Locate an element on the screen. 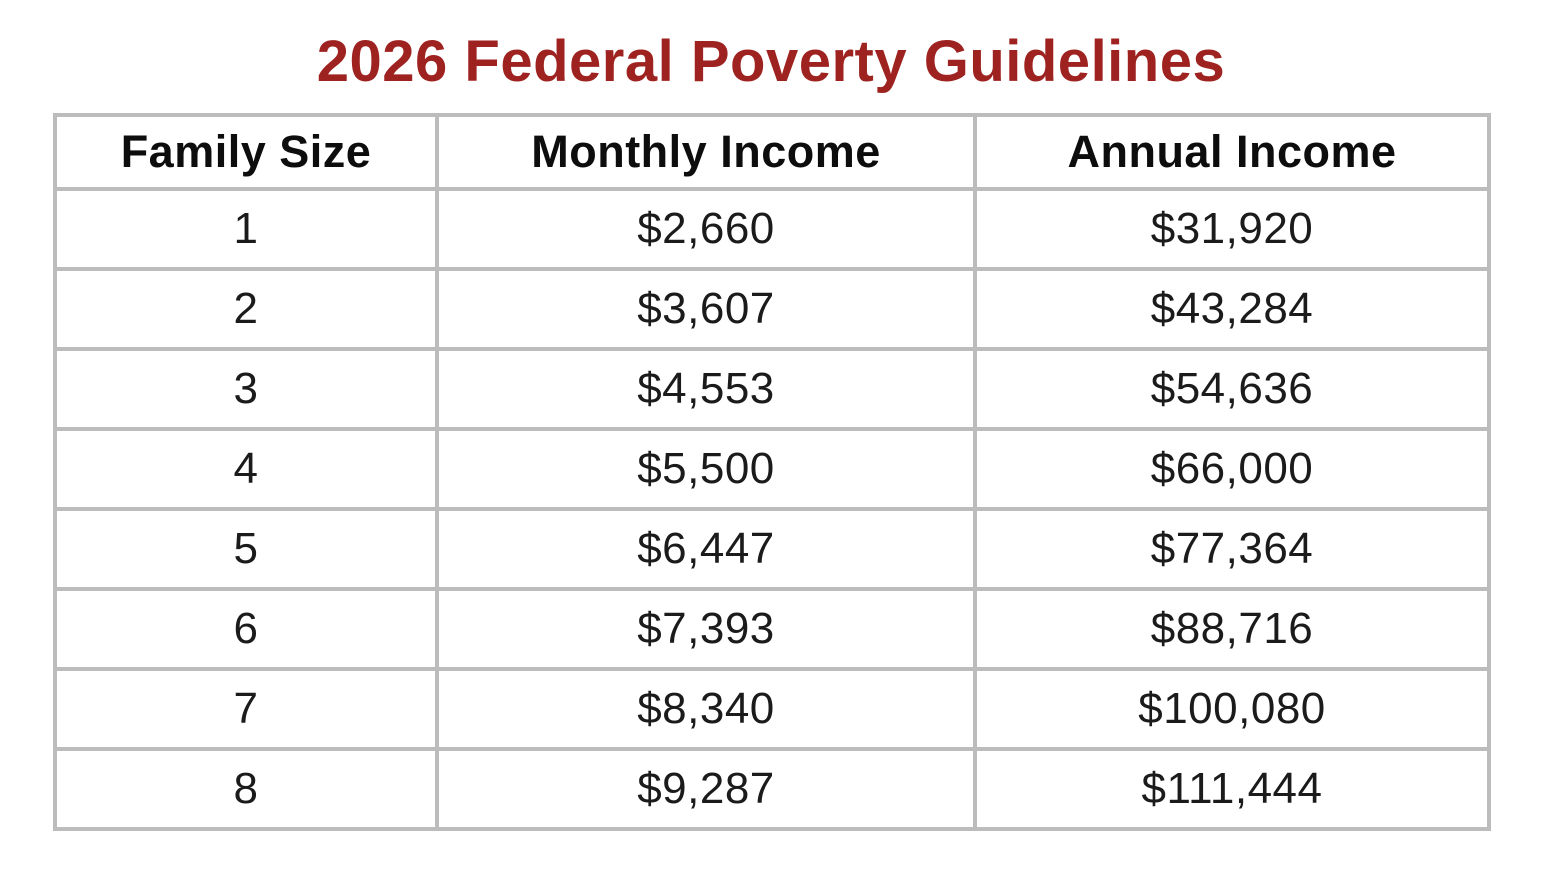 The width and height of the screenshot is (1542, 883). monthly-income-cell: $7,393 is located at coordinates (706, 629).